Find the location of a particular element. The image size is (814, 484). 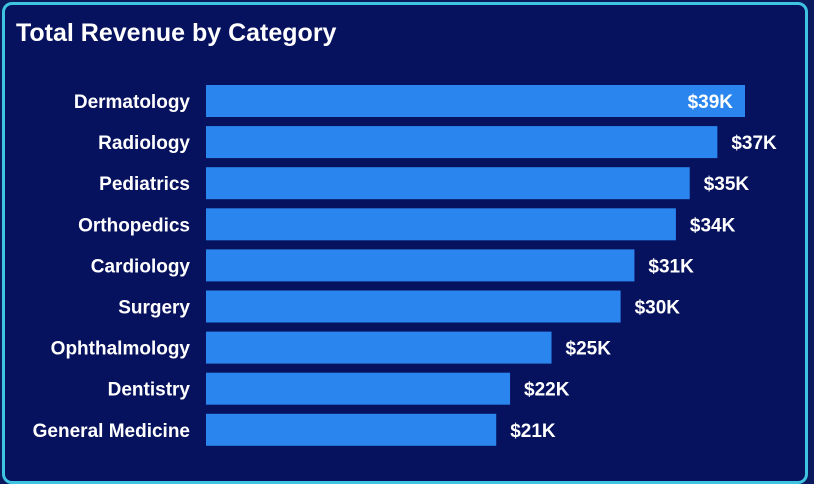

data-label: $39K is located at coordinates (711, 102).